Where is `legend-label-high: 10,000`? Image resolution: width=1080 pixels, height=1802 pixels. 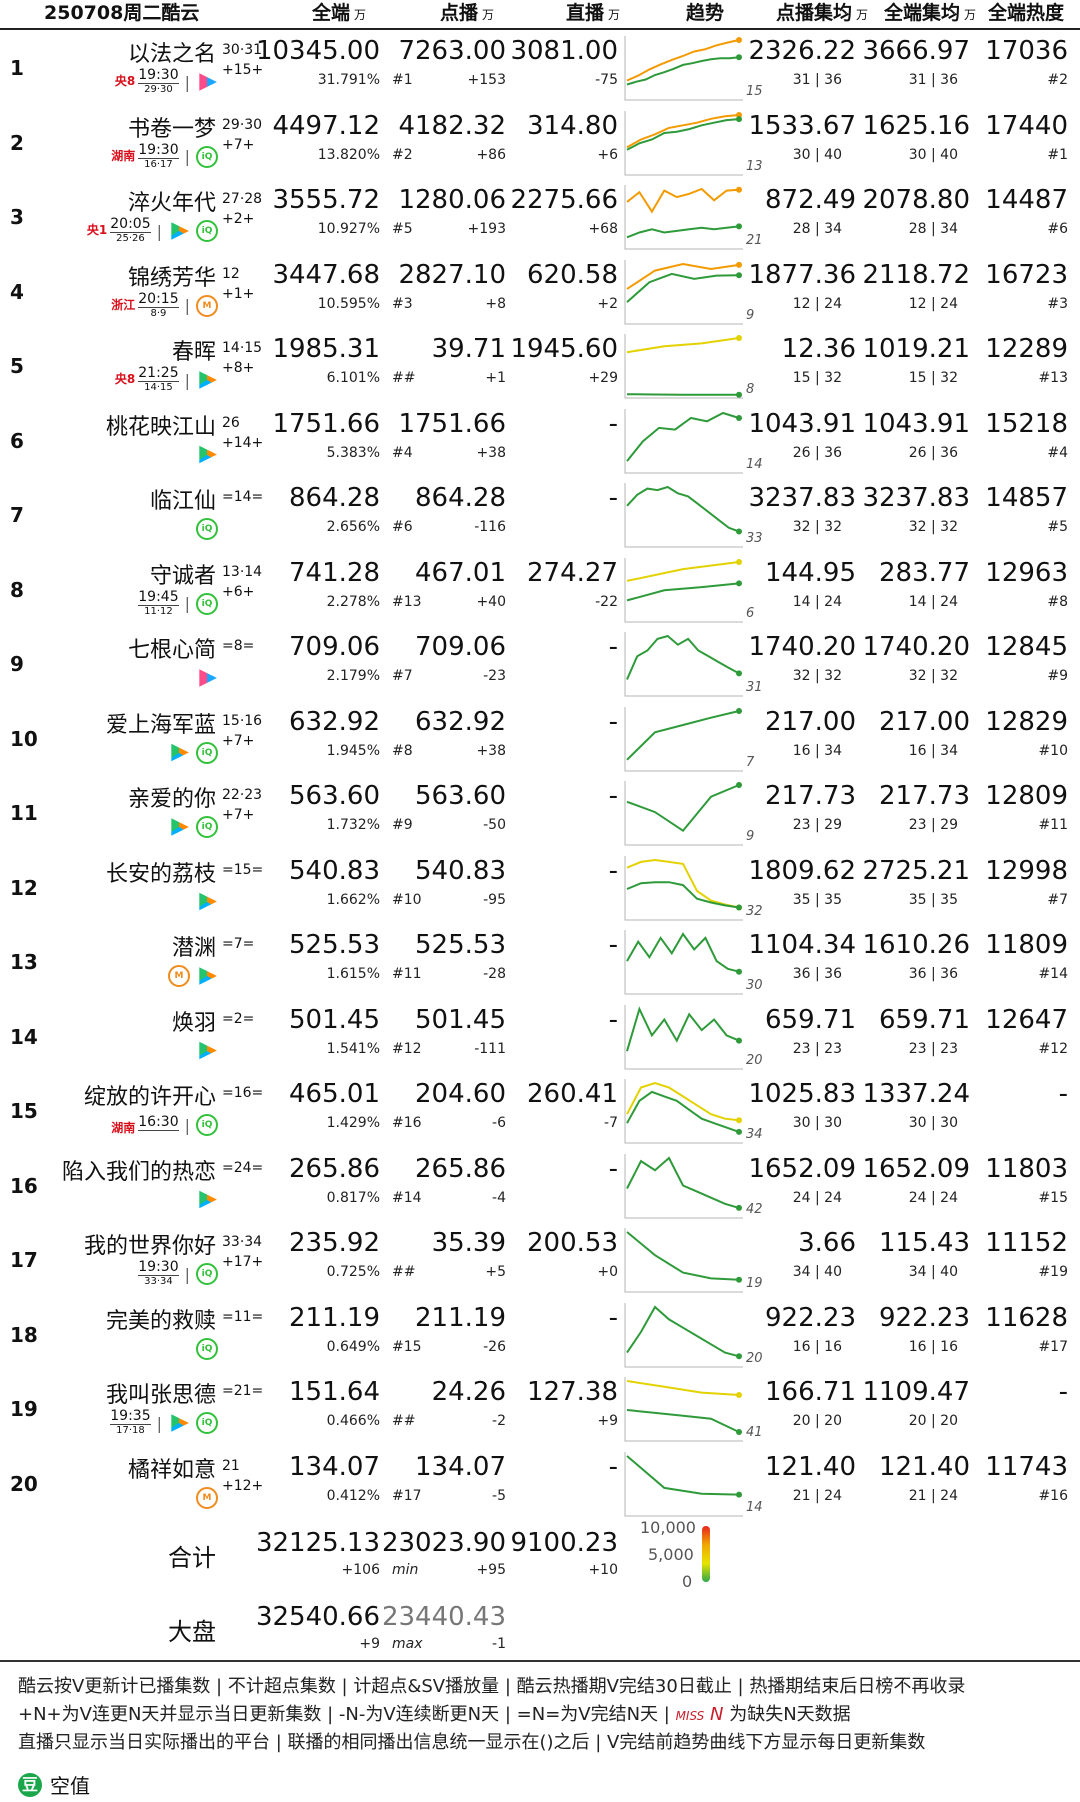 legend-label-high: 10,000 is located at coordinates (668, 1527).